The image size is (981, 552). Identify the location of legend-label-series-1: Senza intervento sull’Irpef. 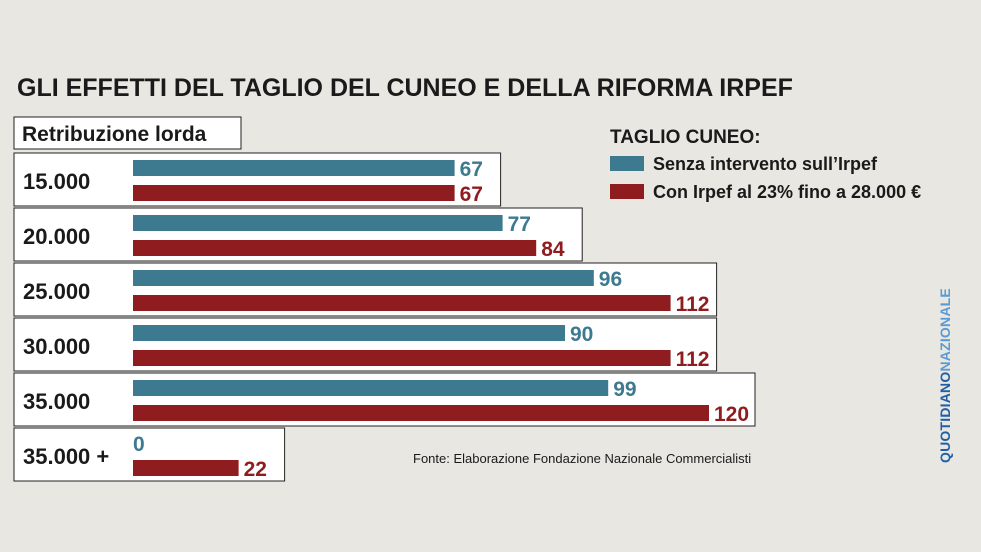
(765, 164).